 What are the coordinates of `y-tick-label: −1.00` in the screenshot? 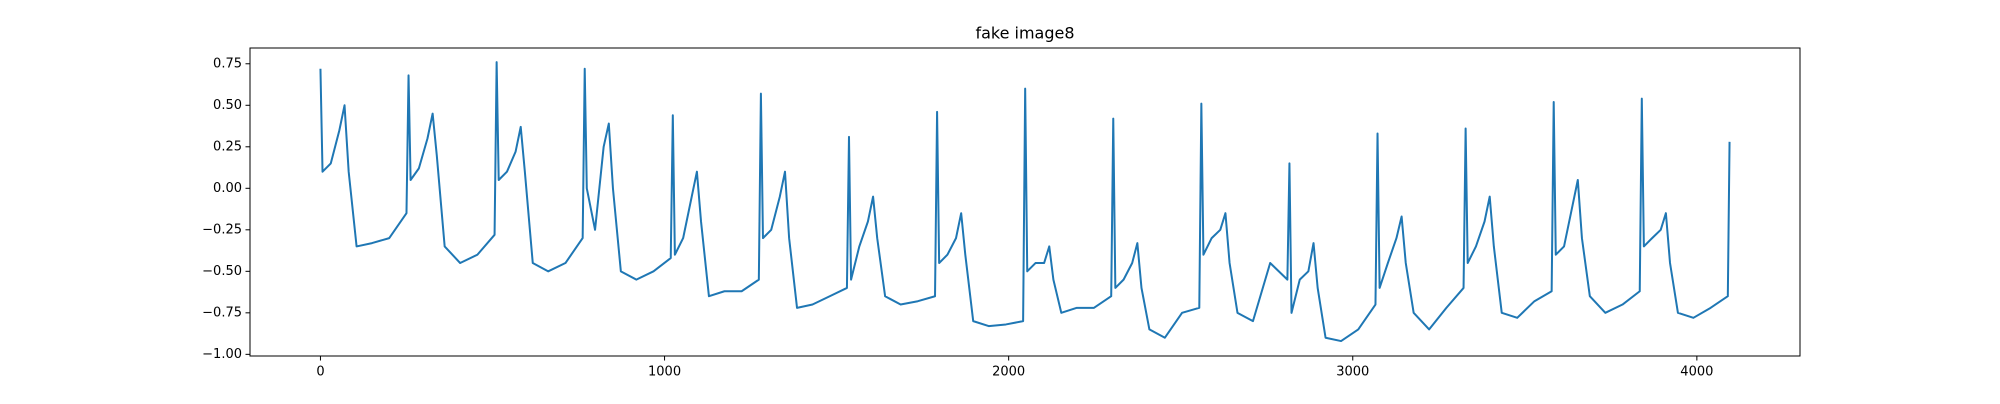 It's located at (222, 354).